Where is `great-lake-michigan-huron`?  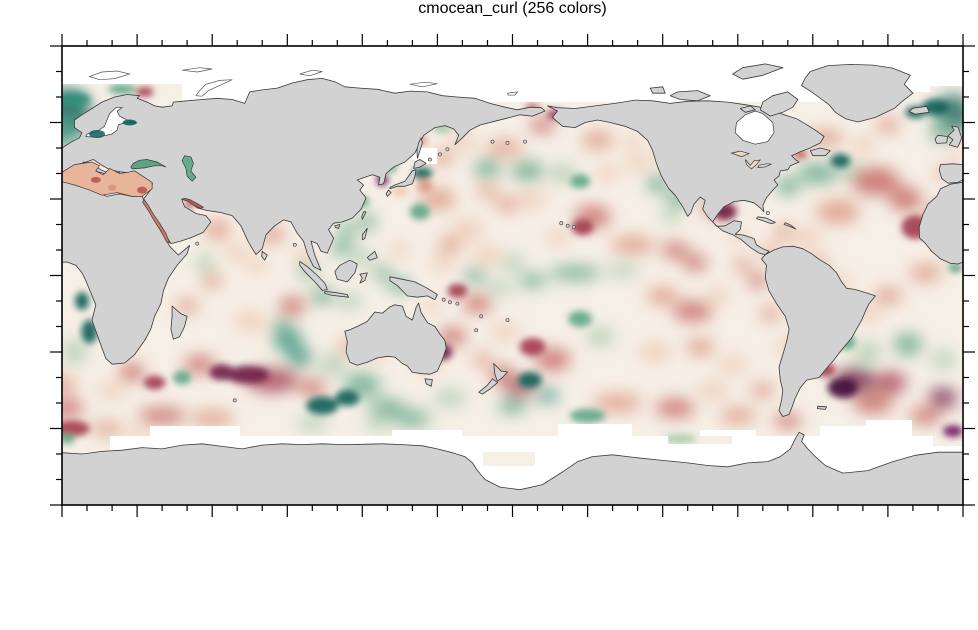 great-lake-michigan-huron is located at coordinates (753, 164).